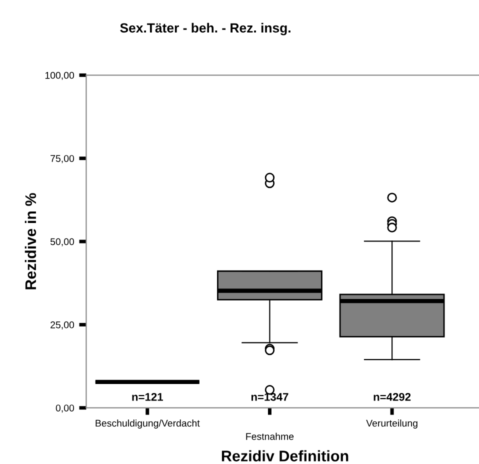 The image size is (479, 464). I want to click on x-tick-label: Verurteilung, so click(392, 424).